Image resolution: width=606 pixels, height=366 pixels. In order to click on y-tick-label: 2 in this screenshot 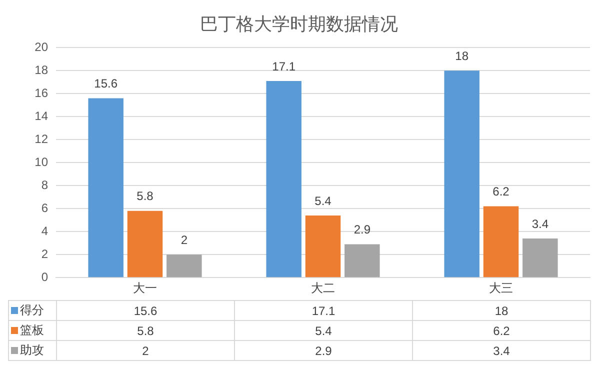, I will do `click(44, 253)`.